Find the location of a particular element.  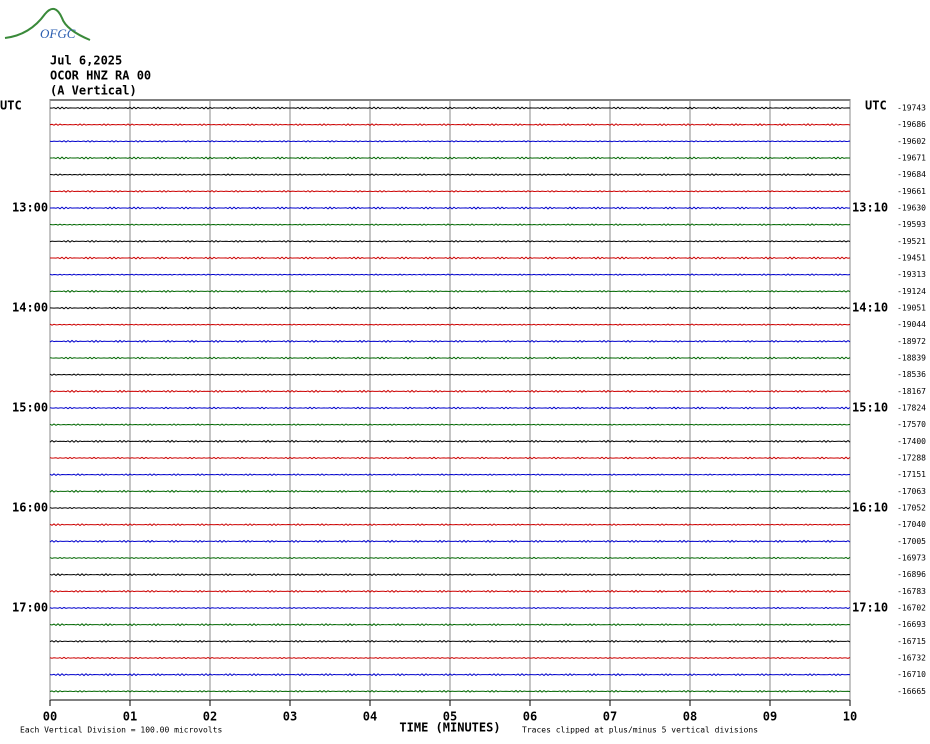

row-offset: -18972 is located at coordinates (911, 341).